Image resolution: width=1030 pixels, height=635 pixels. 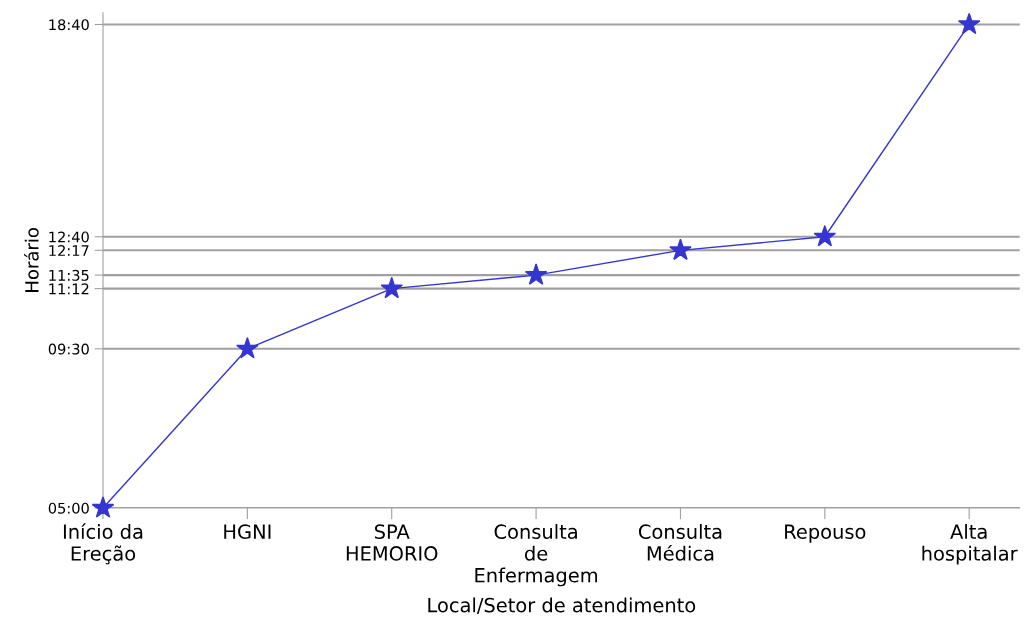 What do you see at coordinates (392, 542) in the screenshot?
I see `x-tick-label: SPA HEMORIO` at bounding box center [392, 542].